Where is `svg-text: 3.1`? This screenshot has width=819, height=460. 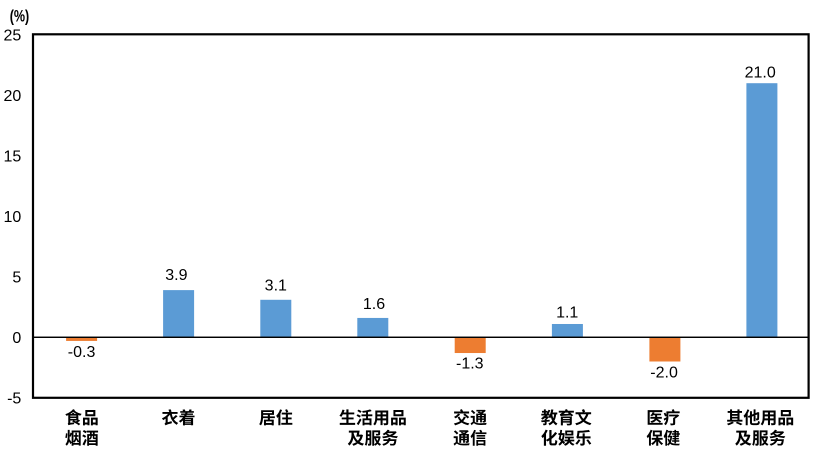 svg-text: 3.1 is located at coordinates (276, 286).